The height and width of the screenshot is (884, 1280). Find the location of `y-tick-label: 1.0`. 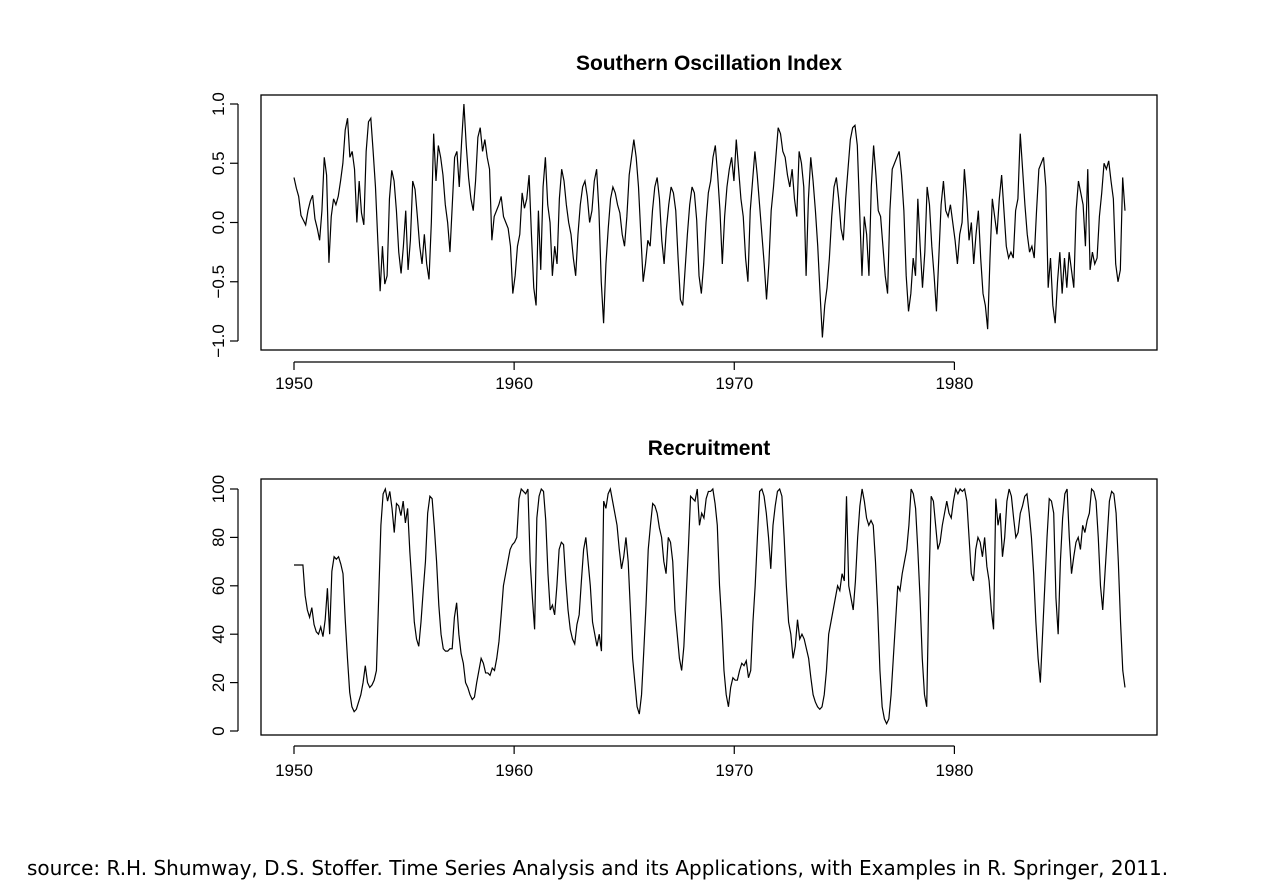

y-tick-label: 1.0 is located at coordinates (218, 104).